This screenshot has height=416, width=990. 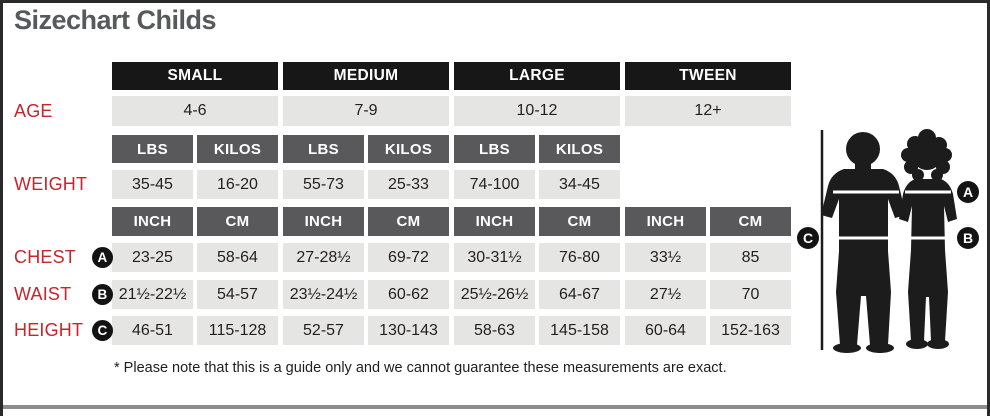 What do you see at coordinates (537, 184) in the screenshot?
I see `weight-large: 74-100 34-45` at bounding box center [537, 184].